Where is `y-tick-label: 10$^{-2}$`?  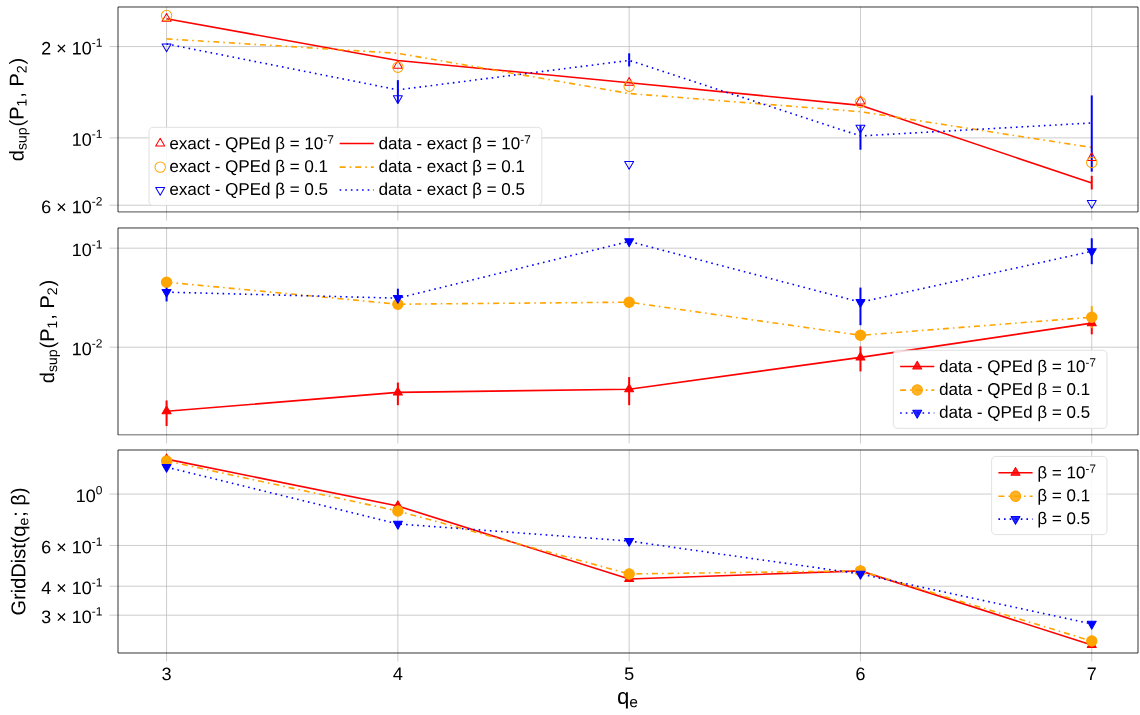
y-tick-label: 10$^{-2}$ is located at coordinates (87, 347).